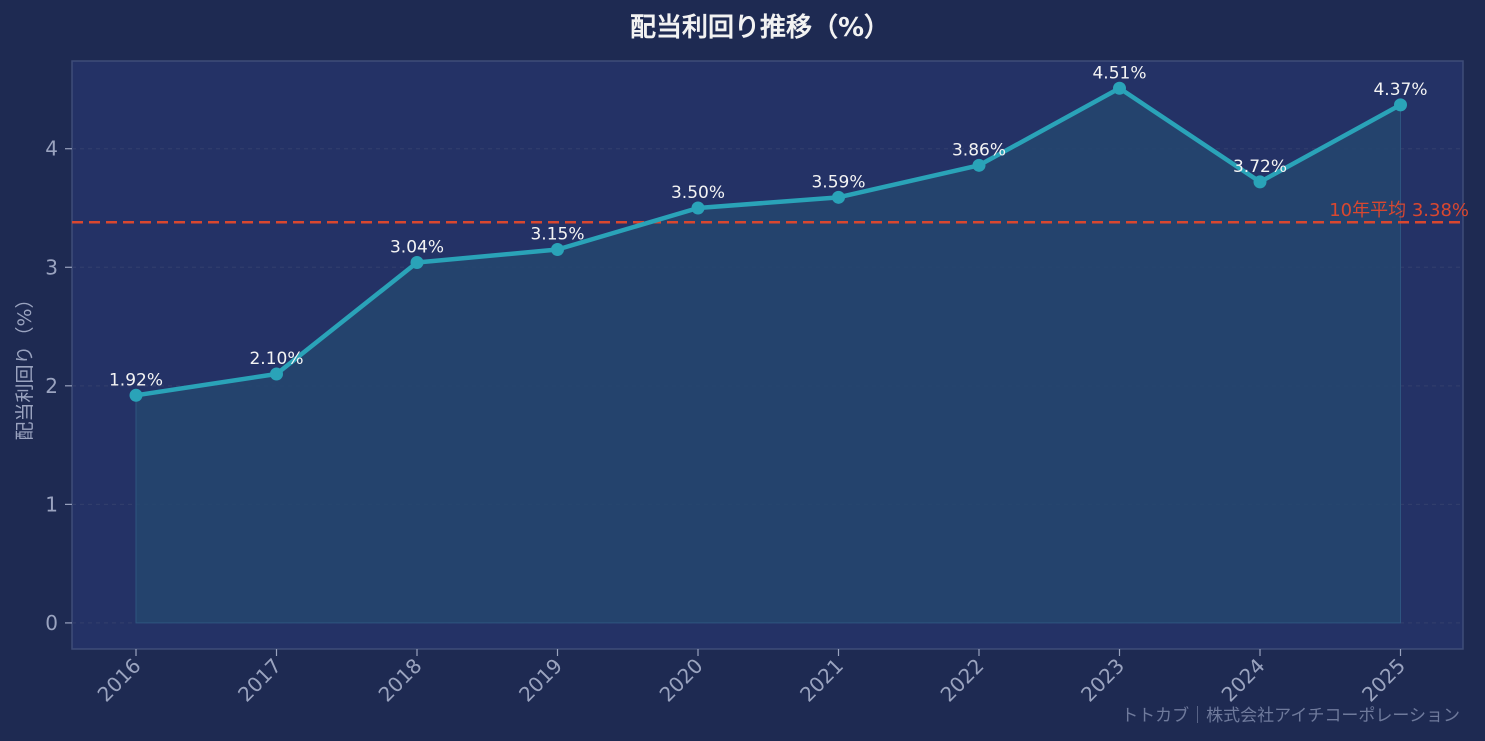  What do you see at coordinates (540, 680) in the screenshot?
I see `x-tick-label: 2019` at bounding box center [540, 680].